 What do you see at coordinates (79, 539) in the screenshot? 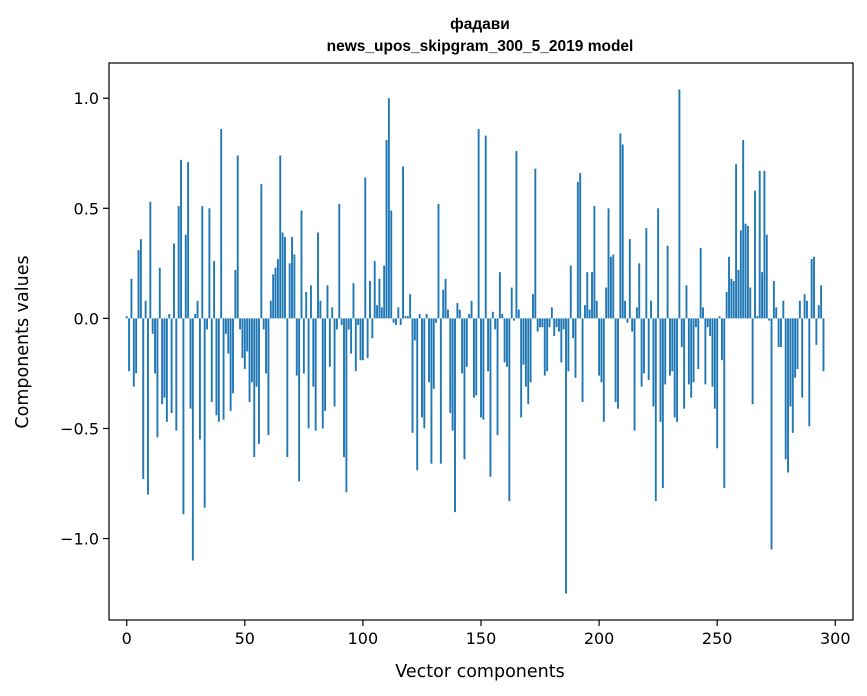
I see `y-tick-label-0: −1.0` at bounding box center [79, 539].